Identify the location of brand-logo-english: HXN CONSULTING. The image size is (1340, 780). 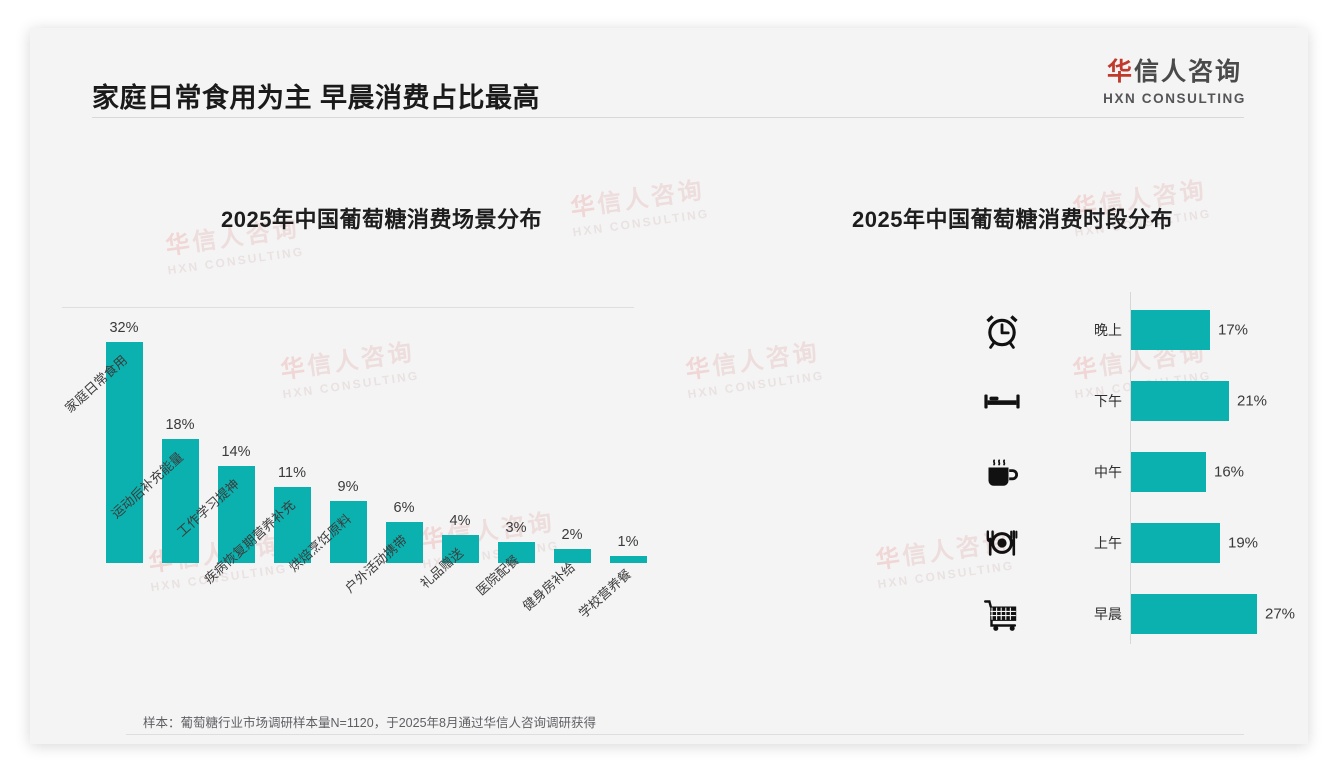
(1174, 98).